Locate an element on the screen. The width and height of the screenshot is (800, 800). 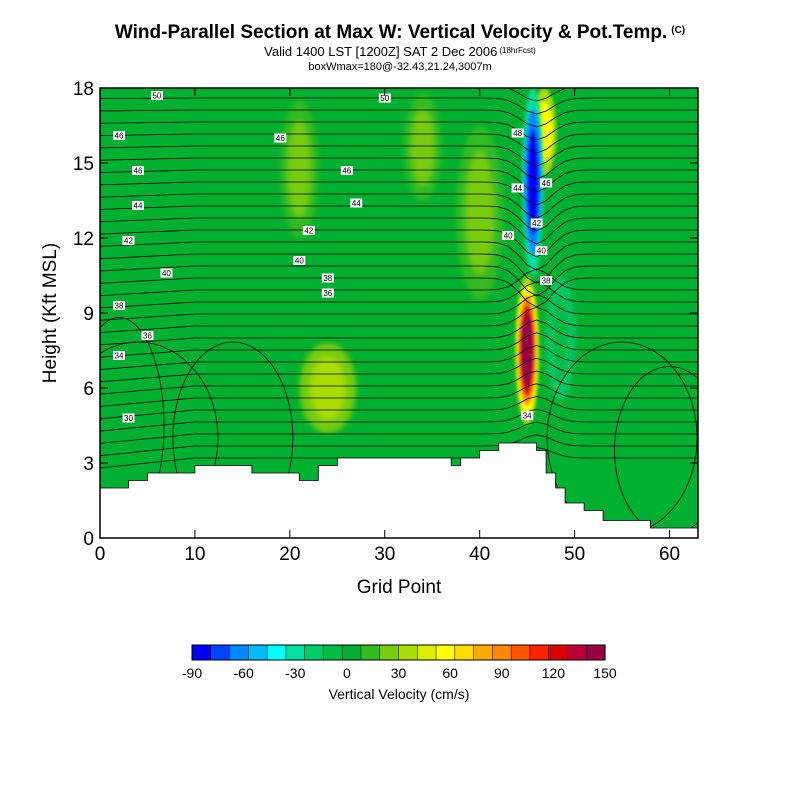
colorbar-tick-label: 30 is located at coordinates (399, 673).